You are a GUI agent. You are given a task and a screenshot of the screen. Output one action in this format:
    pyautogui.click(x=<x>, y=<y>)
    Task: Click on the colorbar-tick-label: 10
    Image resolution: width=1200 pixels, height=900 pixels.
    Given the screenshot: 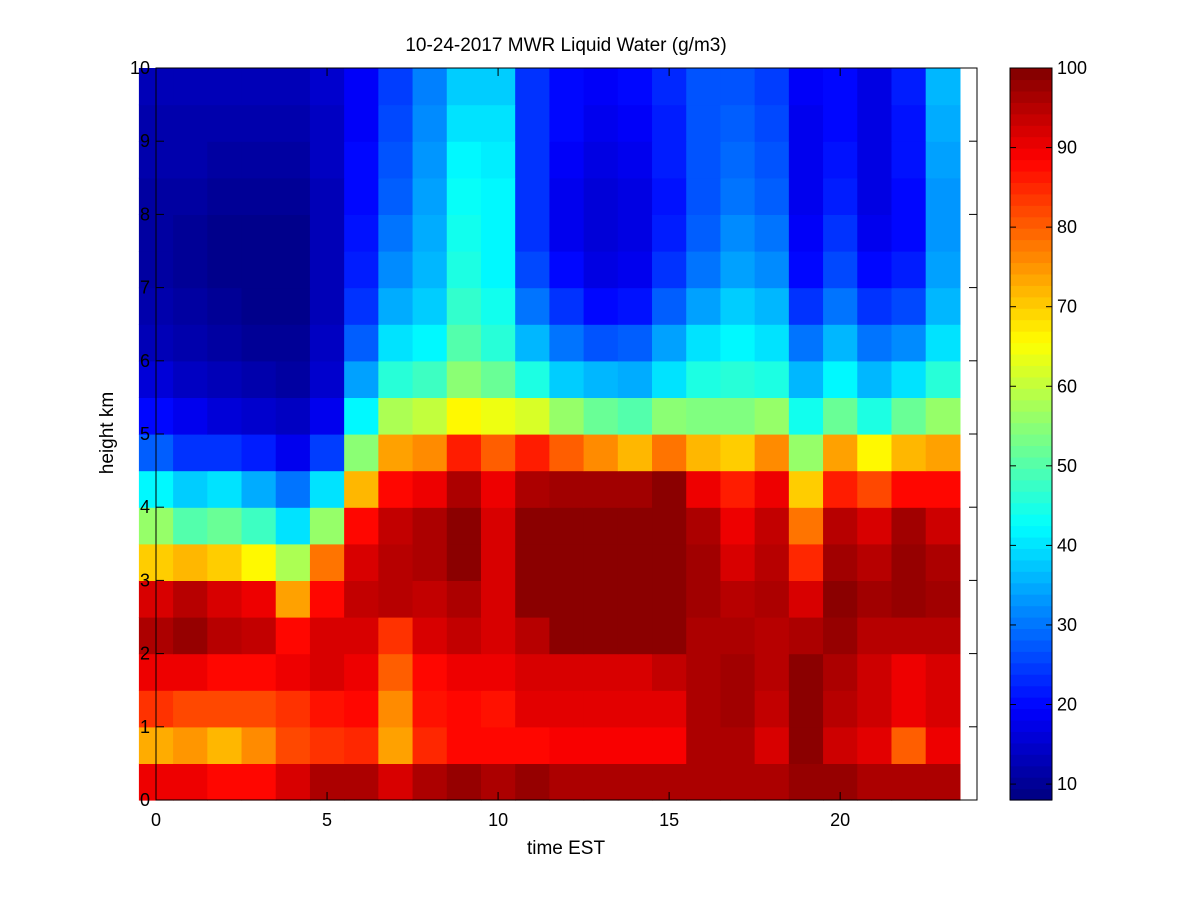 What is the action you would take?
    pyautogui.click(x=1067, y=784)
    